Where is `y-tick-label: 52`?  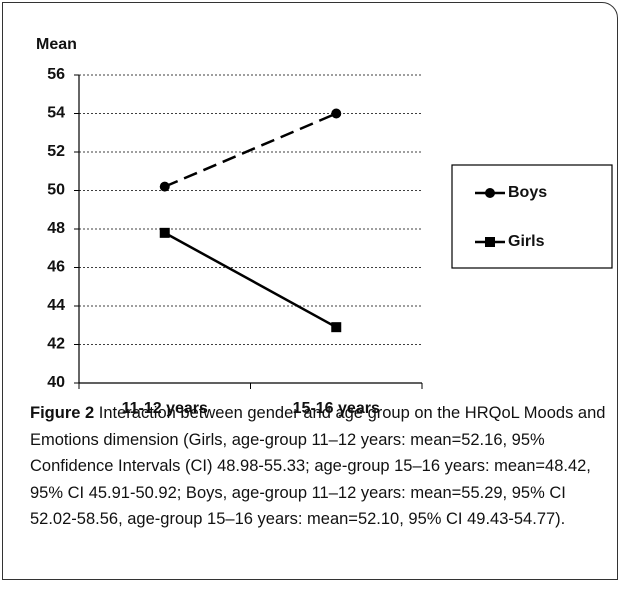
y-tick-label: 52 is located at coordinates (56, 151).